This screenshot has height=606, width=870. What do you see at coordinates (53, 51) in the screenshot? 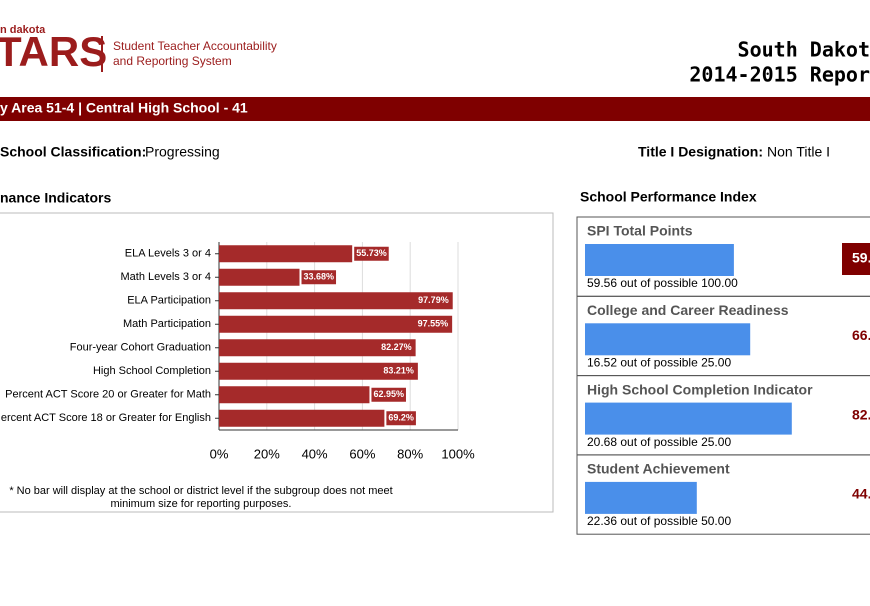
I see `logo-main: TARS` at bounding box center [53, 51].